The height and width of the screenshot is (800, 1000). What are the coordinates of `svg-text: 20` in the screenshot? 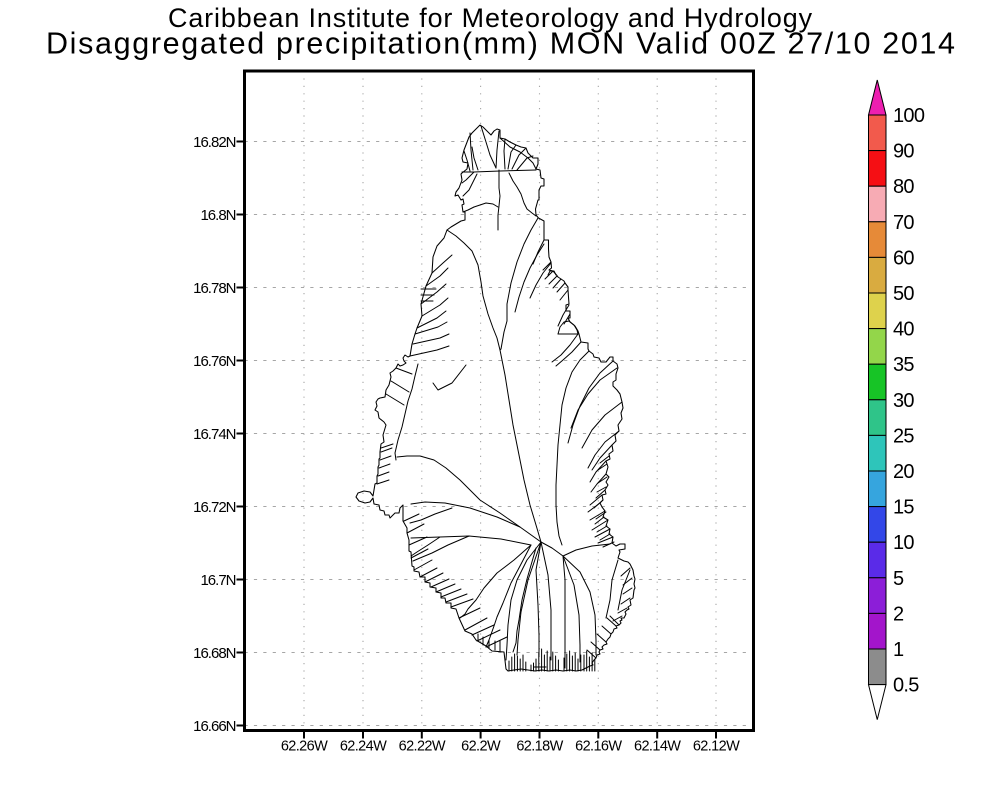 It's located at (903, 472).